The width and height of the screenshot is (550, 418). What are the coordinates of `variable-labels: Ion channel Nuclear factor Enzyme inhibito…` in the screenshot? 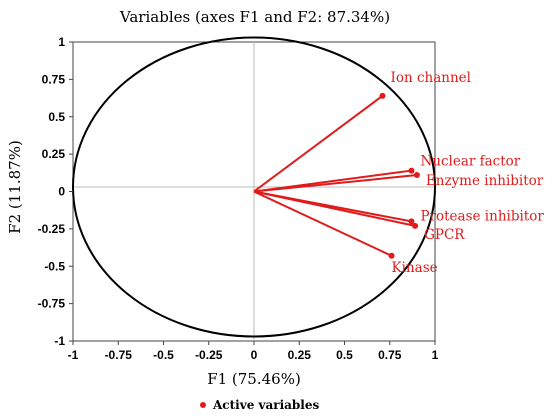 It's located at (468, 173).